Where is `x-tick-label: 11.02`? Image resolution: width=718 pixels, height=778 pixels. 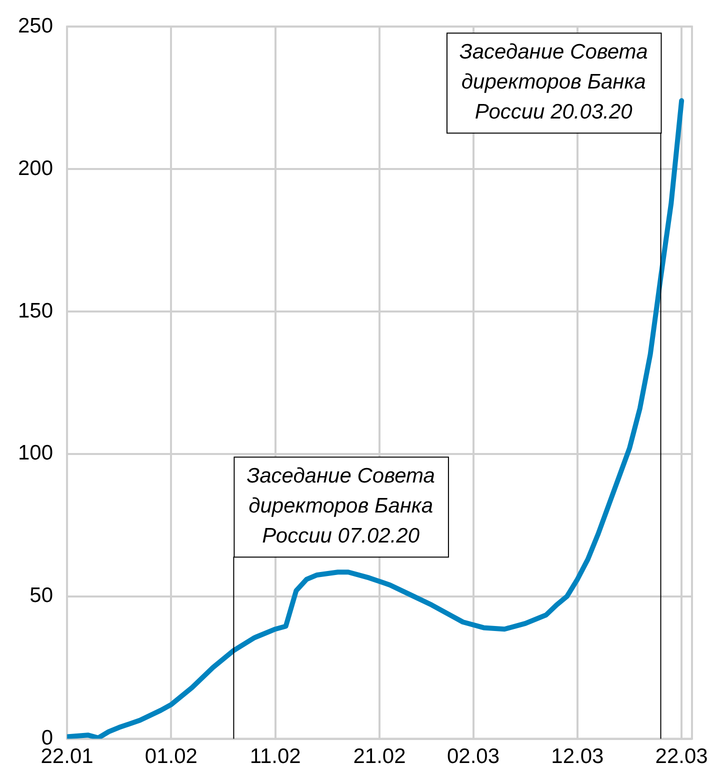 x-tick-label: 11.02 is located at coordinates (275, 756).